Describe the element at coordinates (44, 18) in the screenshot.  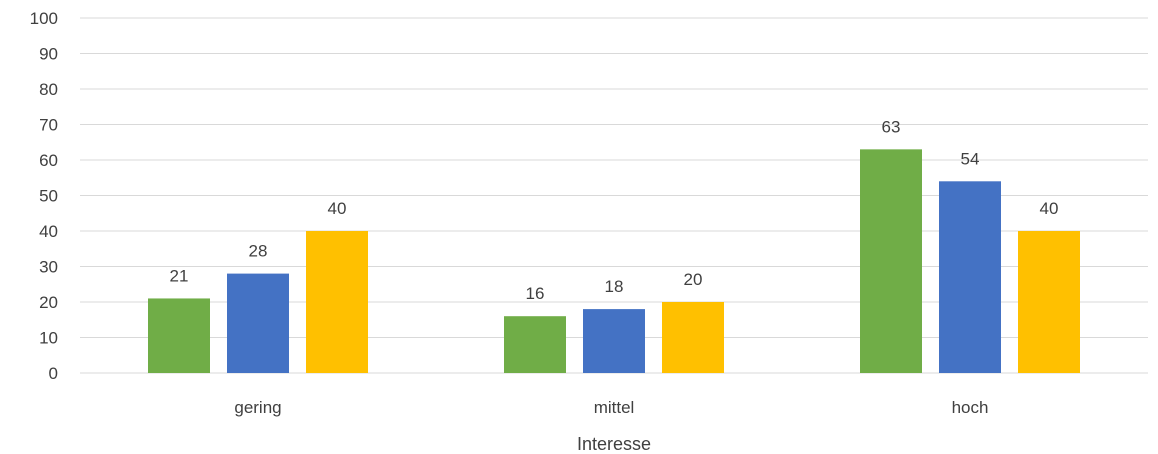
I see `y-tick-label: 100` at that location.